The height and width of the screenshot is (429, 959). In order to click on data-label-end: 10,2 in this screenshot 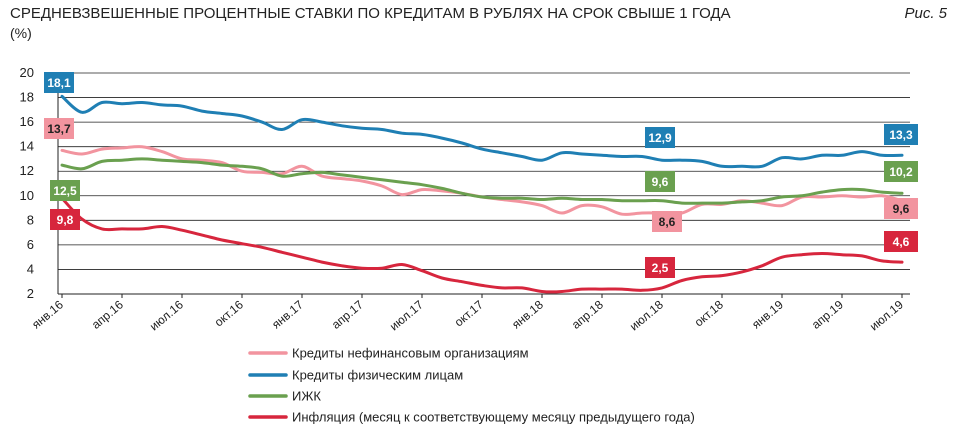, I will do `click(901, 171)`.